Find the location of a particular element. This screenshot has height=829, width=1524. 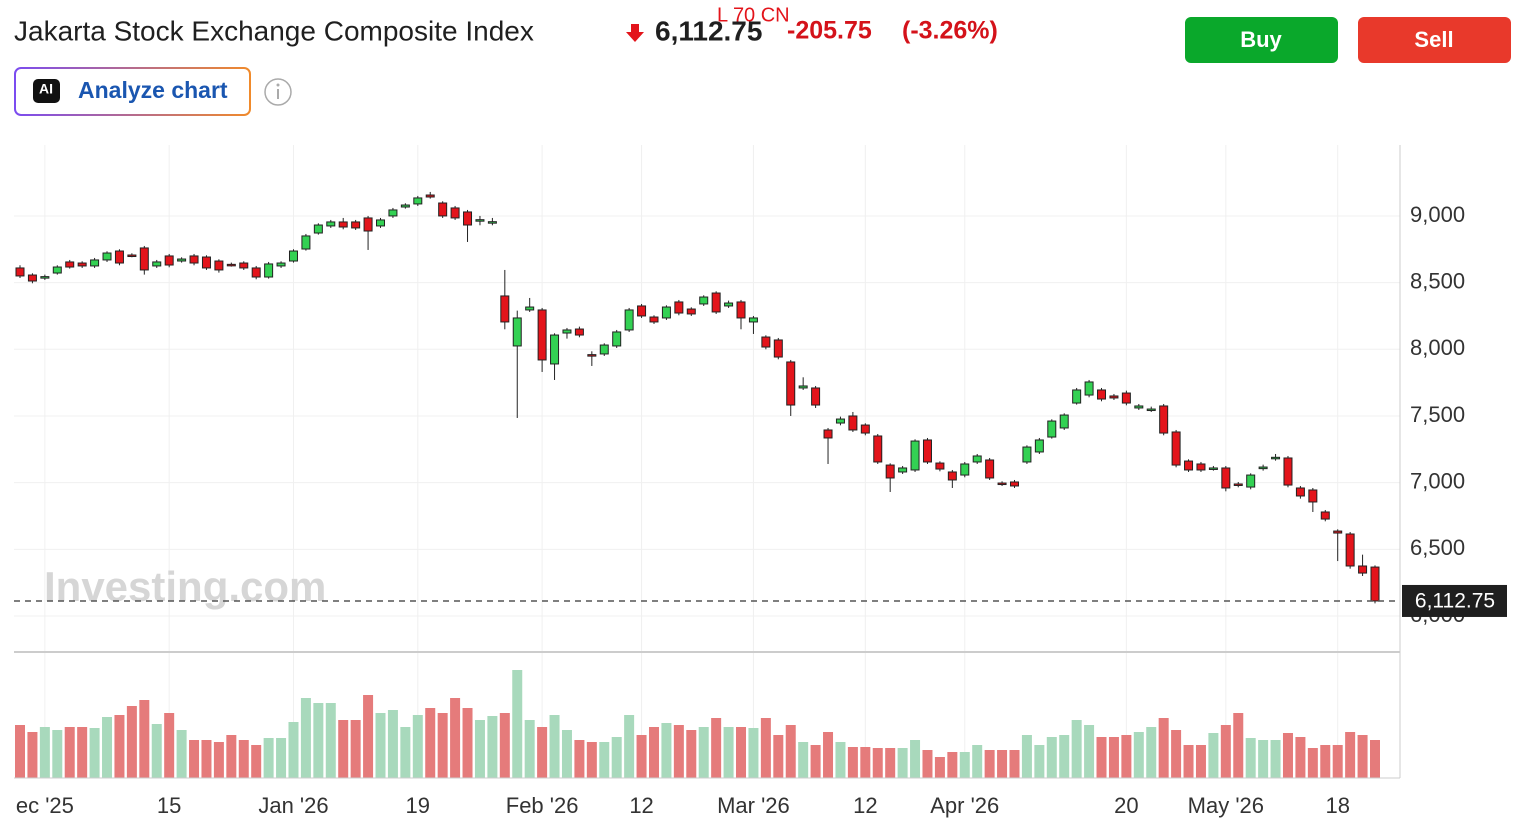

last-price-badge is located at coordinates (1454, 600).